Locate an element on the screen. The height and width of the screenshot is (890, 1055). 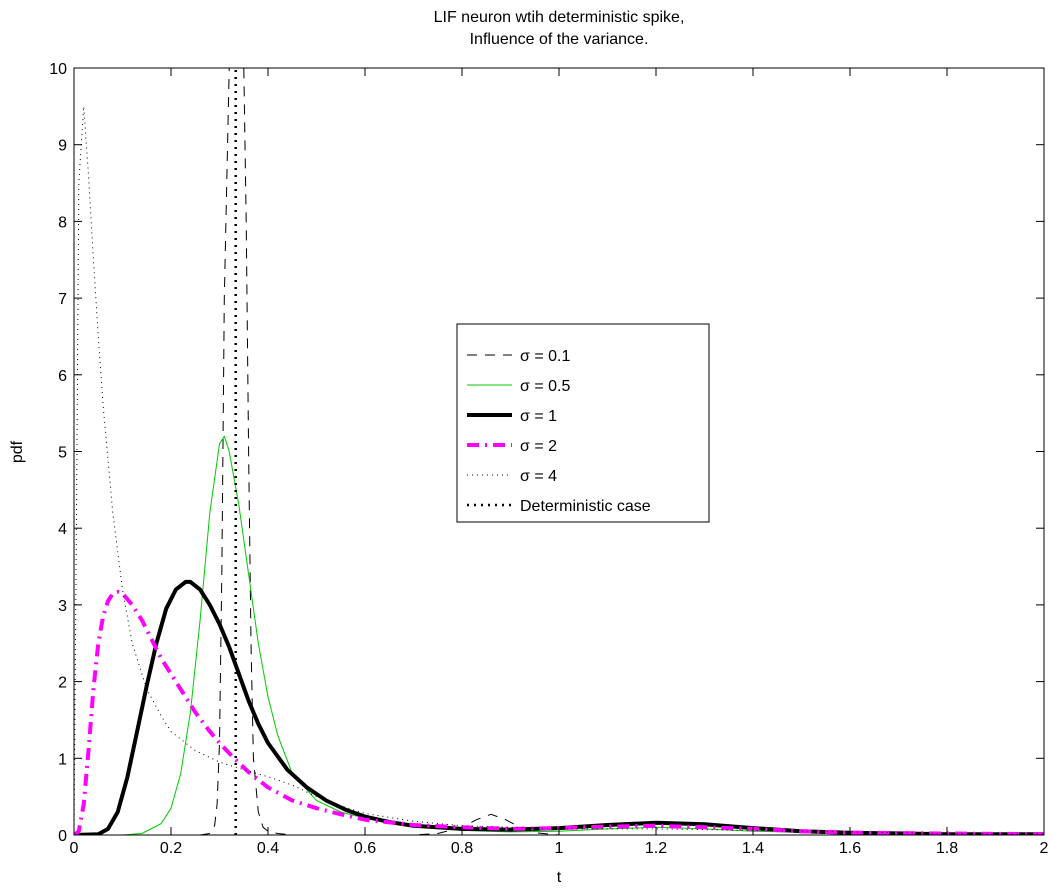
x-tick-label: 0.4 is located at coordinates (268, 848).